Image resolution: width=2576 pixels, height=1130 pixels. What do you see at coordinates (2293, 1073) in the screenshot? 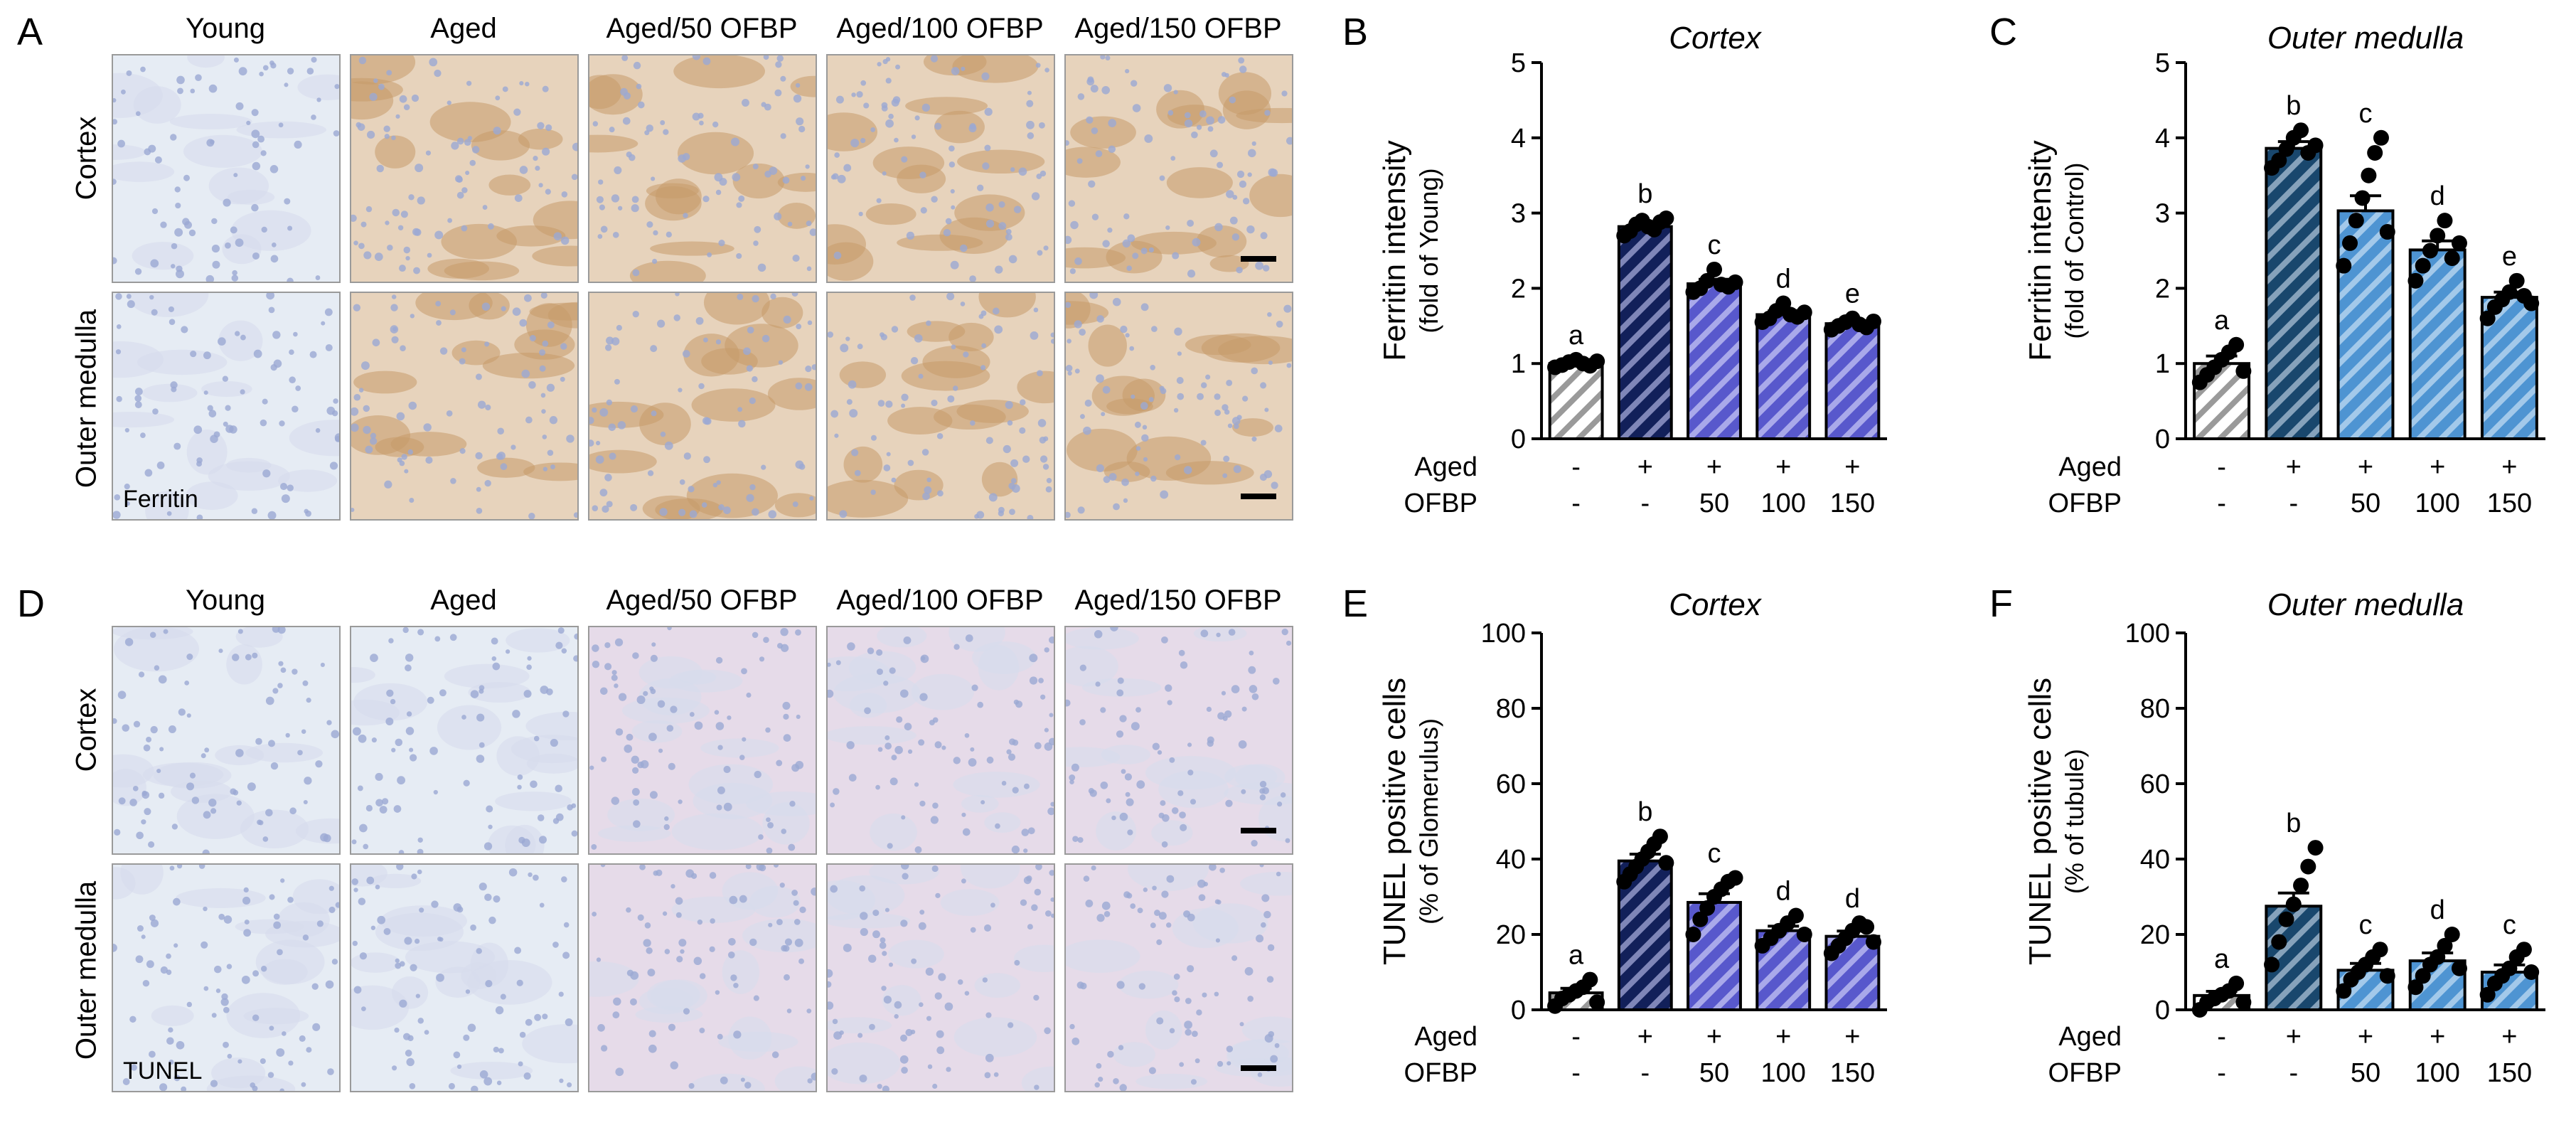
I see `ofbp-dose: -` at bounding box center [2293, 1073].